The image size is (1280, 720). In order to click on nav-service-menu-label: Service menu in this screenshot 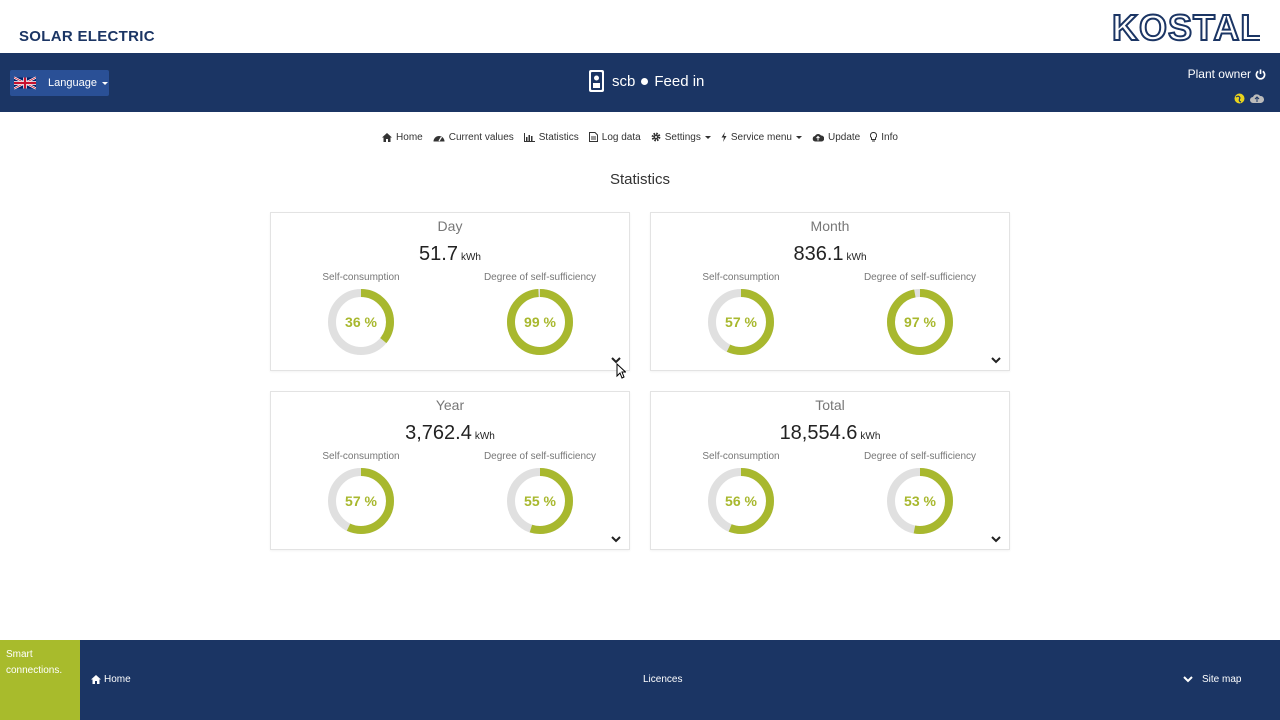, I will do `click(761, 137)`.